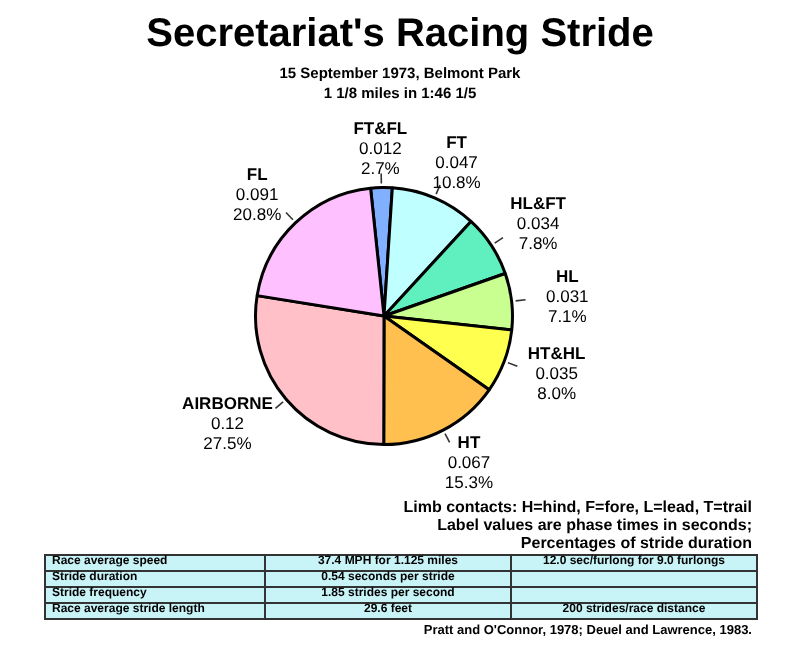 The image size is (800, 646). What do you see at coordinates (538, 233) in the screenshot?
I see `data-label: 0.034 7.8%` at bounding box center [538, 233].